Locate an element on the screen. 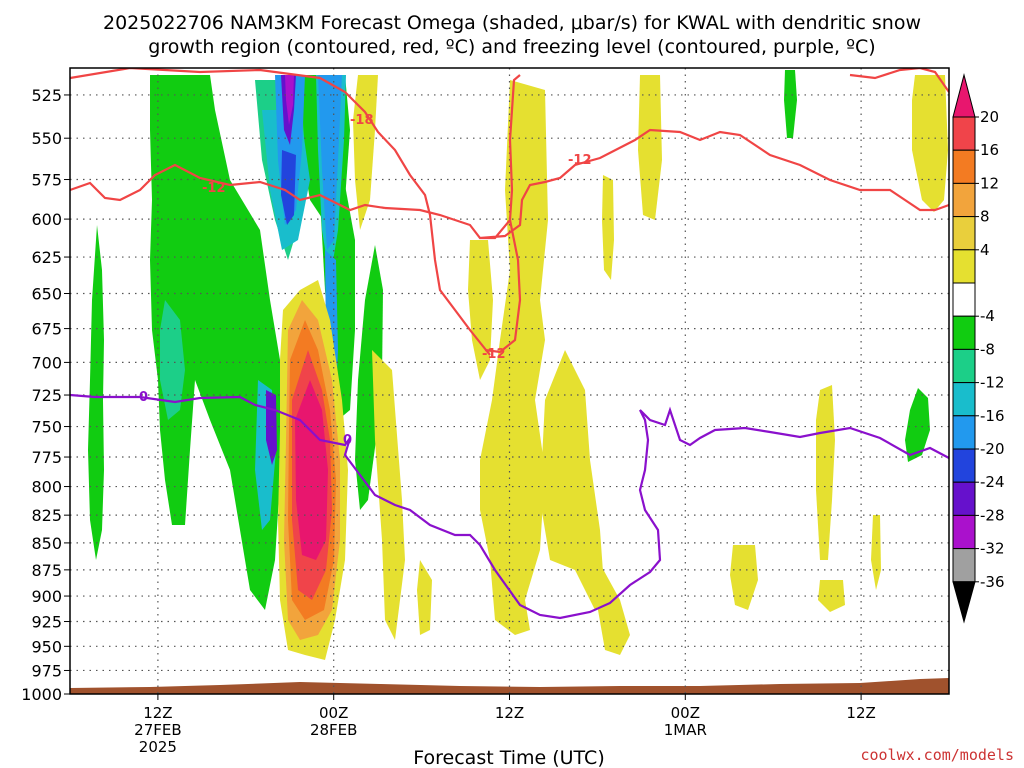 Image resolution: width=1024 pixels, height=768 pixels. red-contour-minus12-east is located at coordinates (899, 80).